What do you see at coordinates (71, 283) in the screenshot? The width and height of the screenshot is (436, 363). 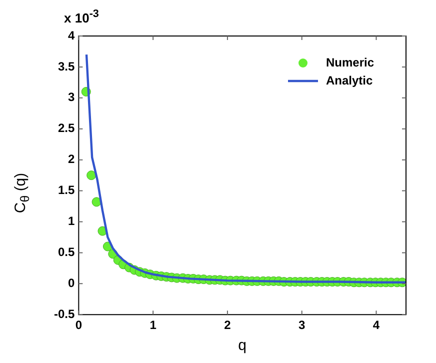 I see `y-tick-label: 0` at bounding box center [71, 283].